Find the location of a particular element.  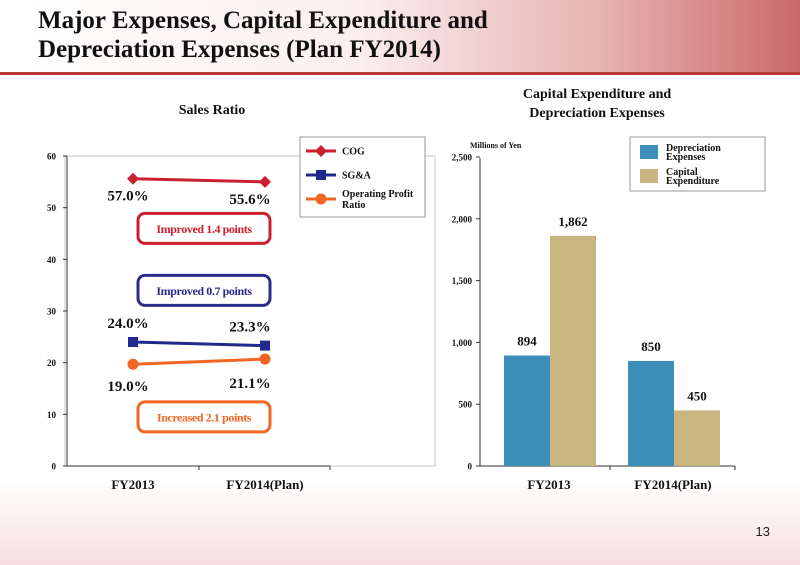

legend-swatch-capital-expenditure is located at coordinates (649, 176).